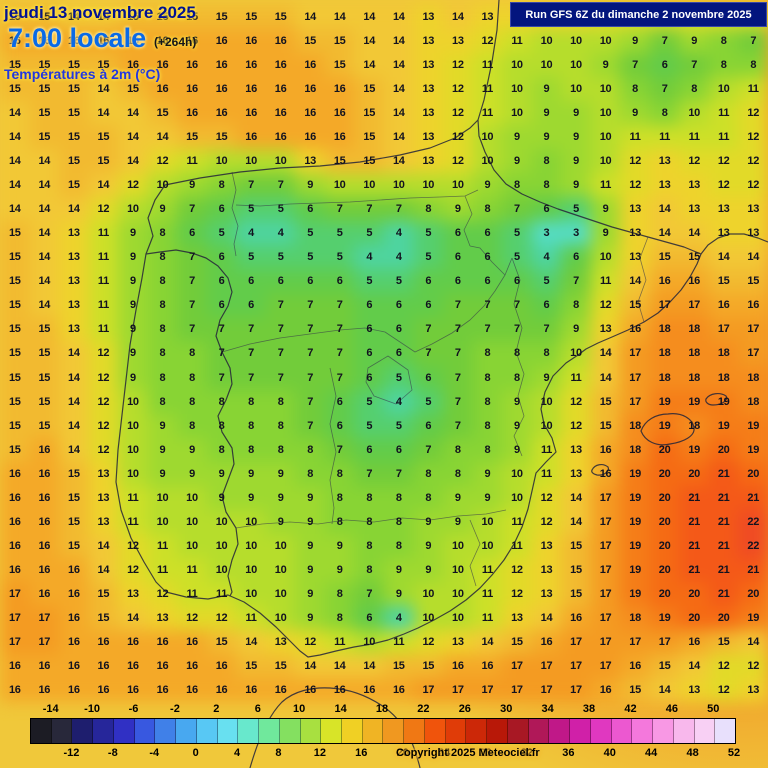 Image resolution: width=768 pixels, height=768 pixels. I want to click on legend-tick-label: 34, so click(547, 709).